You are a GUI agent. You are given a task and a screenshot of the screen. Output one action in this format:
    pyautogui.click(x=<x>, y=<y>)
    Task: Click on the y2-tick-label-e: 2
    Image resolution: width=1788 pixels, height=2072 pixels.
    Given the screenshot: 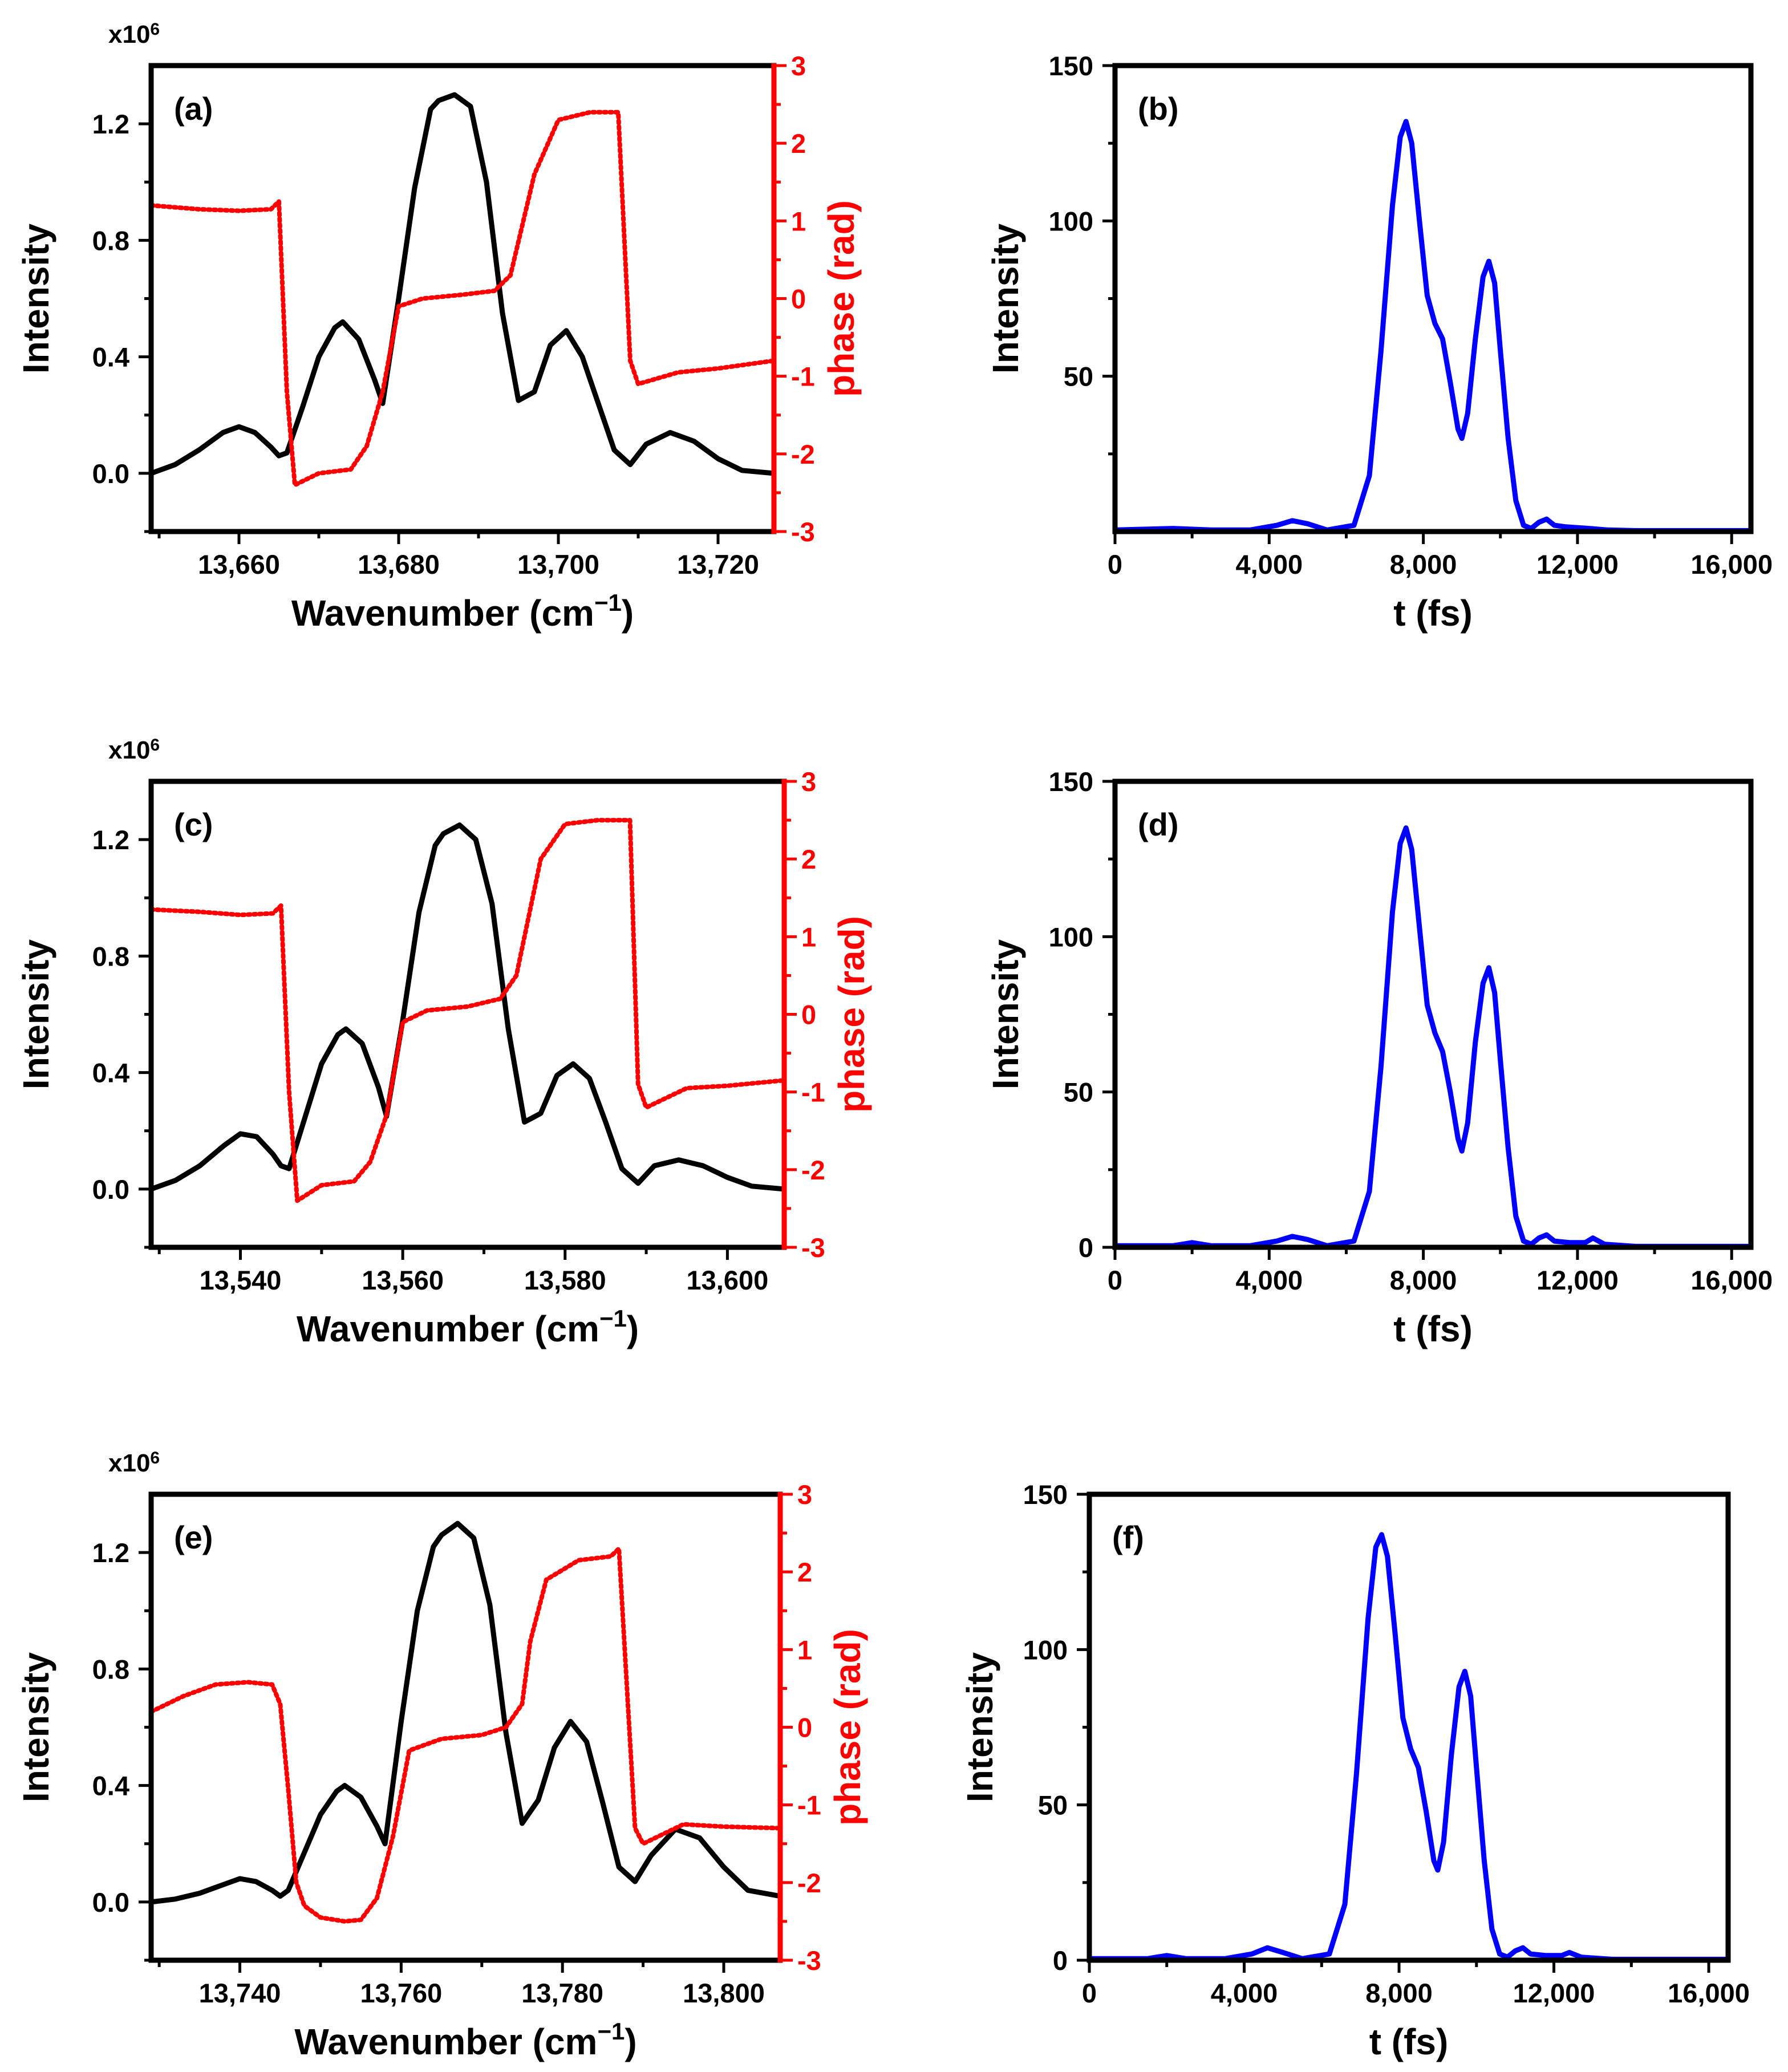 What is the action you would take?
    pyautogui.click(x=804, y=1572)
    